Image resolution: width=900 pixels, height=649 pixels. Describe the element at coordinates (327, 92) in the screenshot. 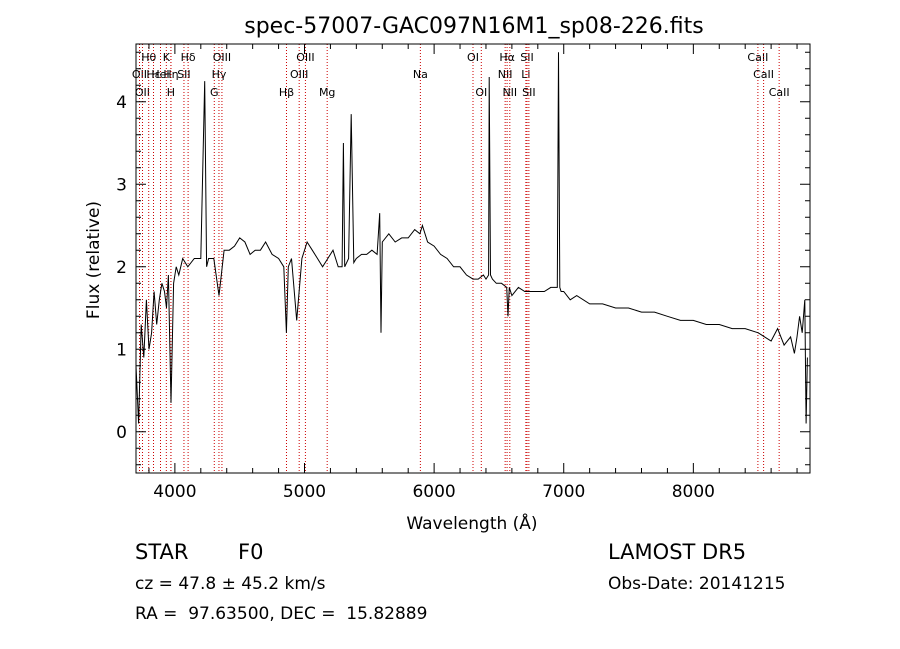

I see `line-mark-label-16: Mg` at that location.